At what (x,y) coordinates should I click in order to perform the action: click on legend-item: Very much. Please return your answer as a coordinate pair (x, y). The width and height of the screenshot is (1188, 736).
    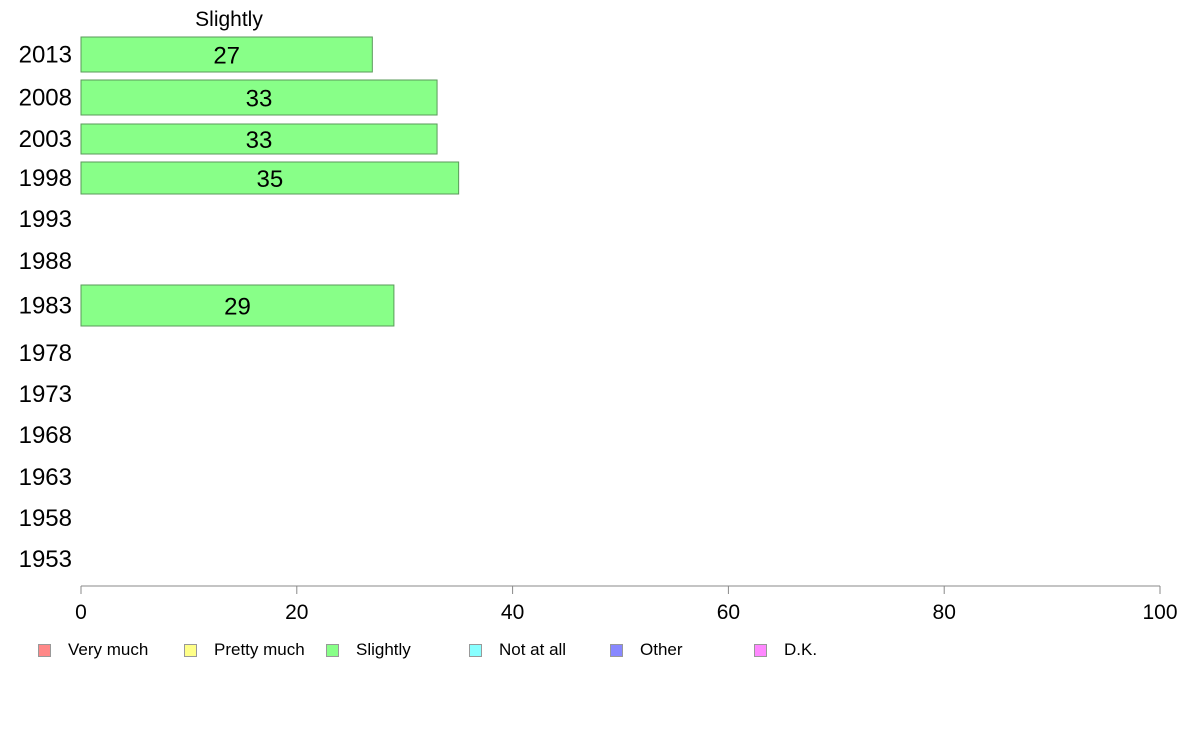
    Looking at the image, I should click on (93, 650).